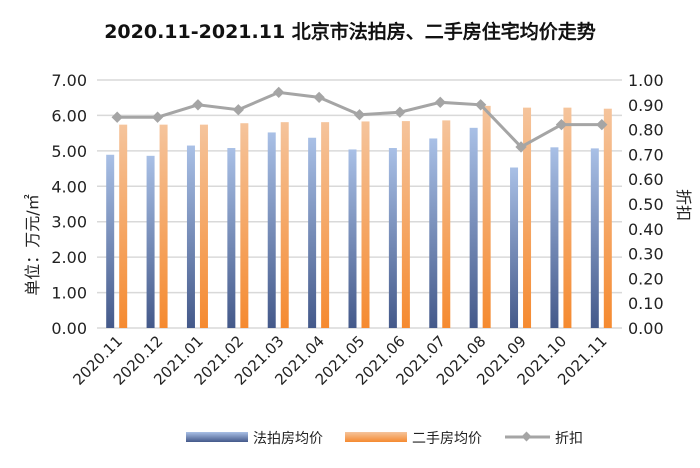 This screenshot has width=700, height=468. Describe the element at coordinates (198, 105) in the screenshot. I see `discount-point-2021.01` at that location.